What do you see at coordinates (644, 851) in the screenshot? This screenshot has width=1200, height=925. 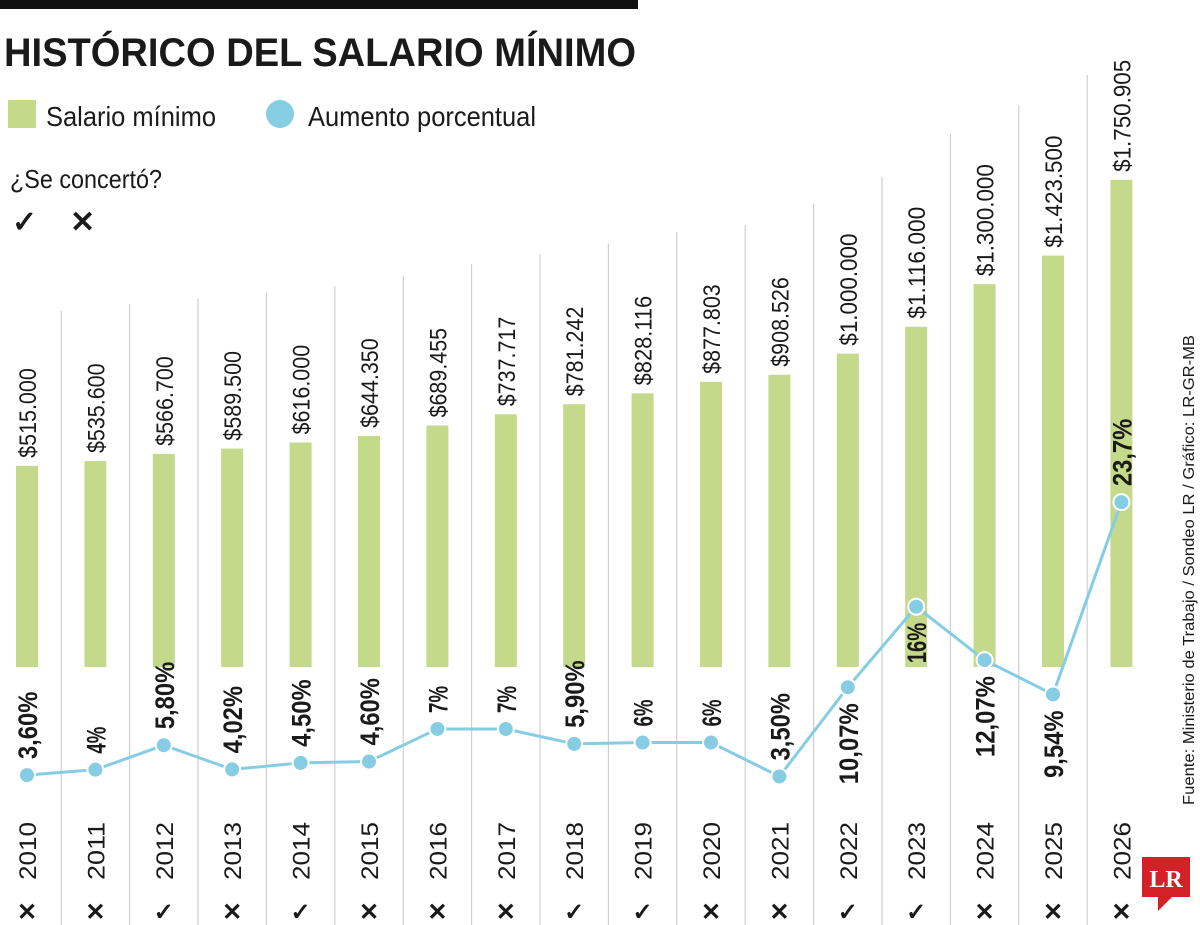 I see `x-tick-label: 2019` at bounding box center [644, 851].